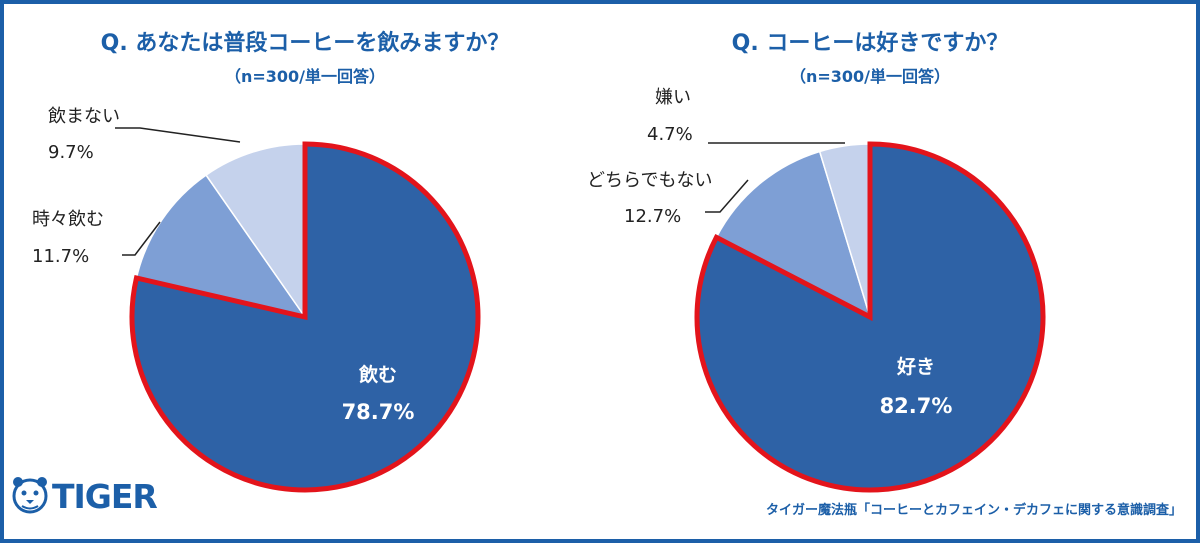 Image resolution: width=1200 pixels, height=543 pixels. Describe the element at coordinates (30, 495) in the screenshot. I see `tiger-face-icon` at that location.